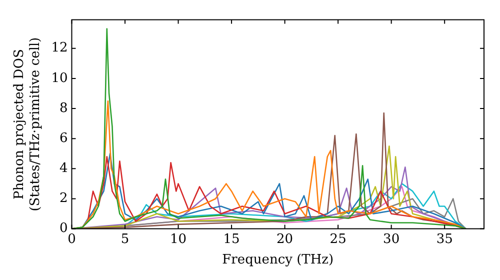 Image resolution: width=500 pixels, height=280 pixels. I want to click on y-tick-label: 4, so click(63, 168).